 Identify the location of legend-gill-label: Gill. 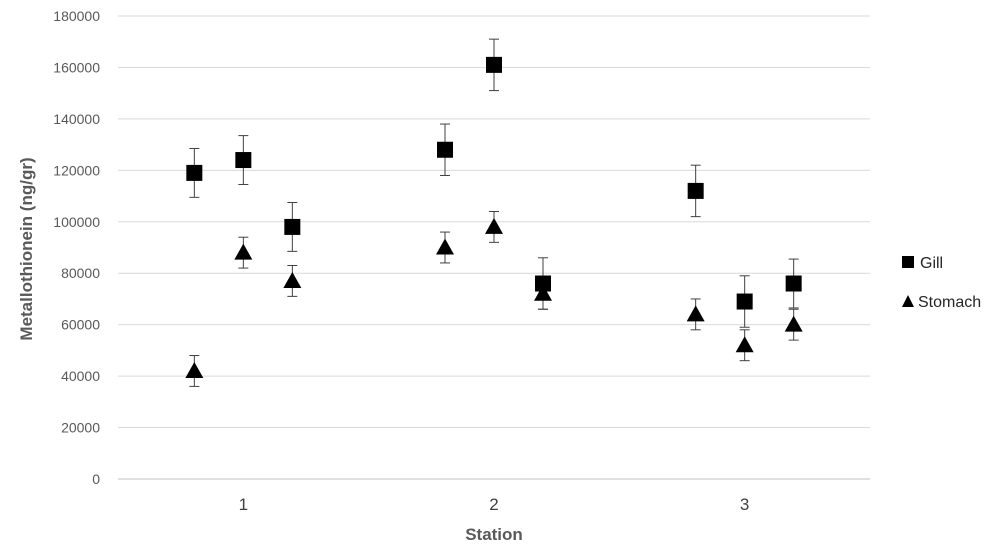
(931, 263).